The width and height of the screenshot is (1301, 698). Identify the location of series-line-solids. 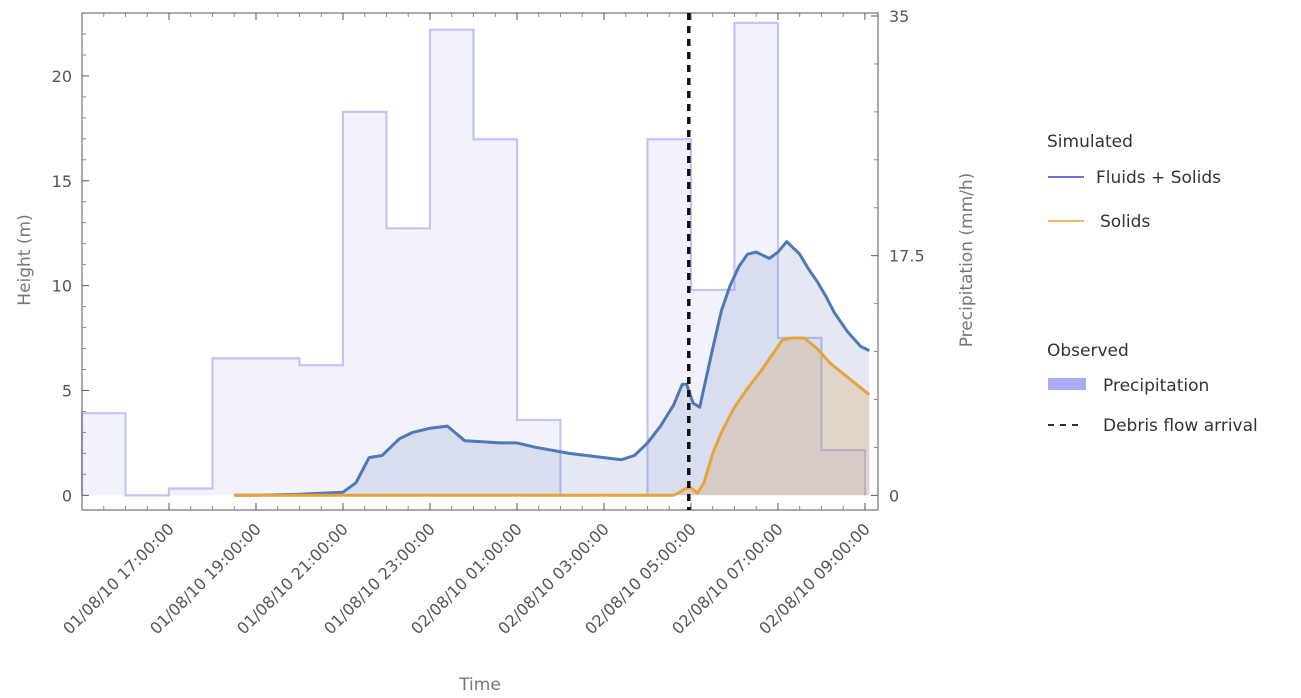
(552, 416).